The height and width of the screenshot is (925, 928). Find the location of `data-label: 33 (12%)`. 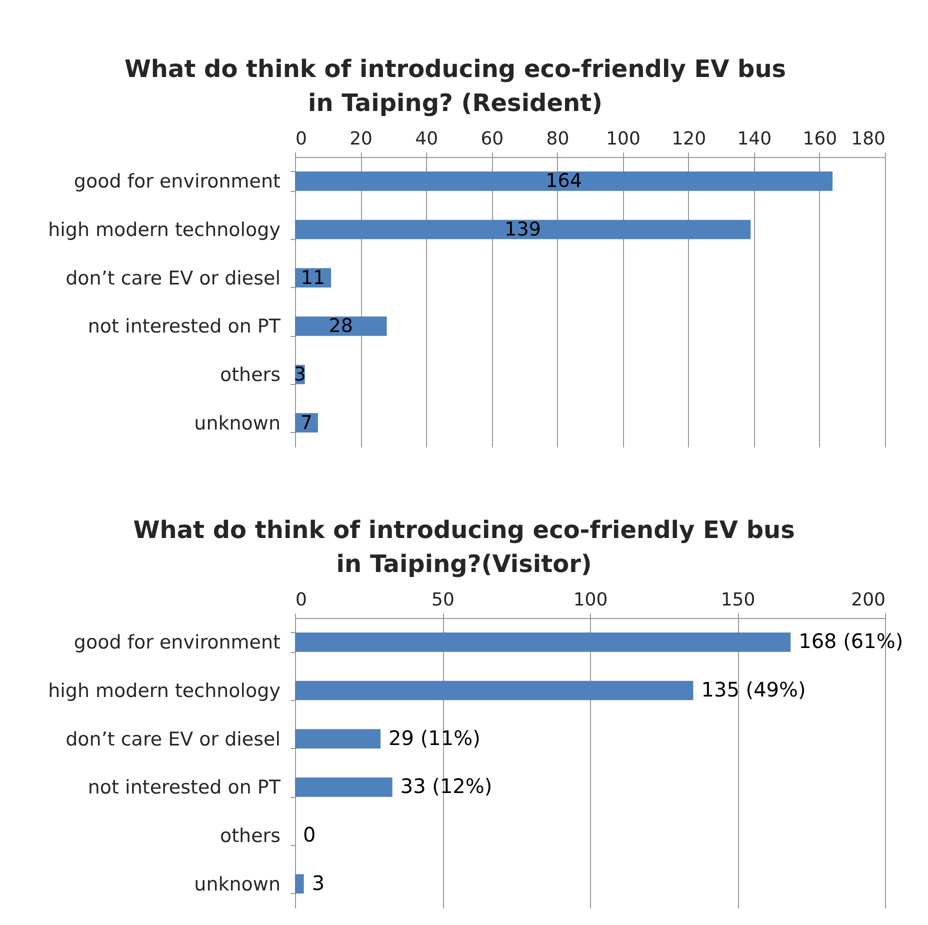

data-label: 33 (12%) is located at coordinates (446, 786).